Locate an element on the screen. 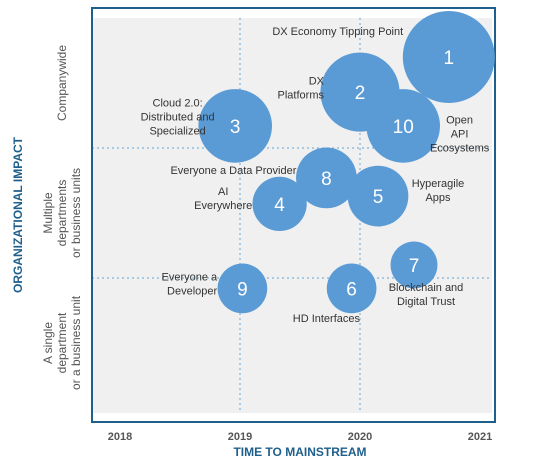 Image resolution: width=540 pixels, height=462 pixels. bubble-label: Everyone a Developer is located at coordinates (190, 285).